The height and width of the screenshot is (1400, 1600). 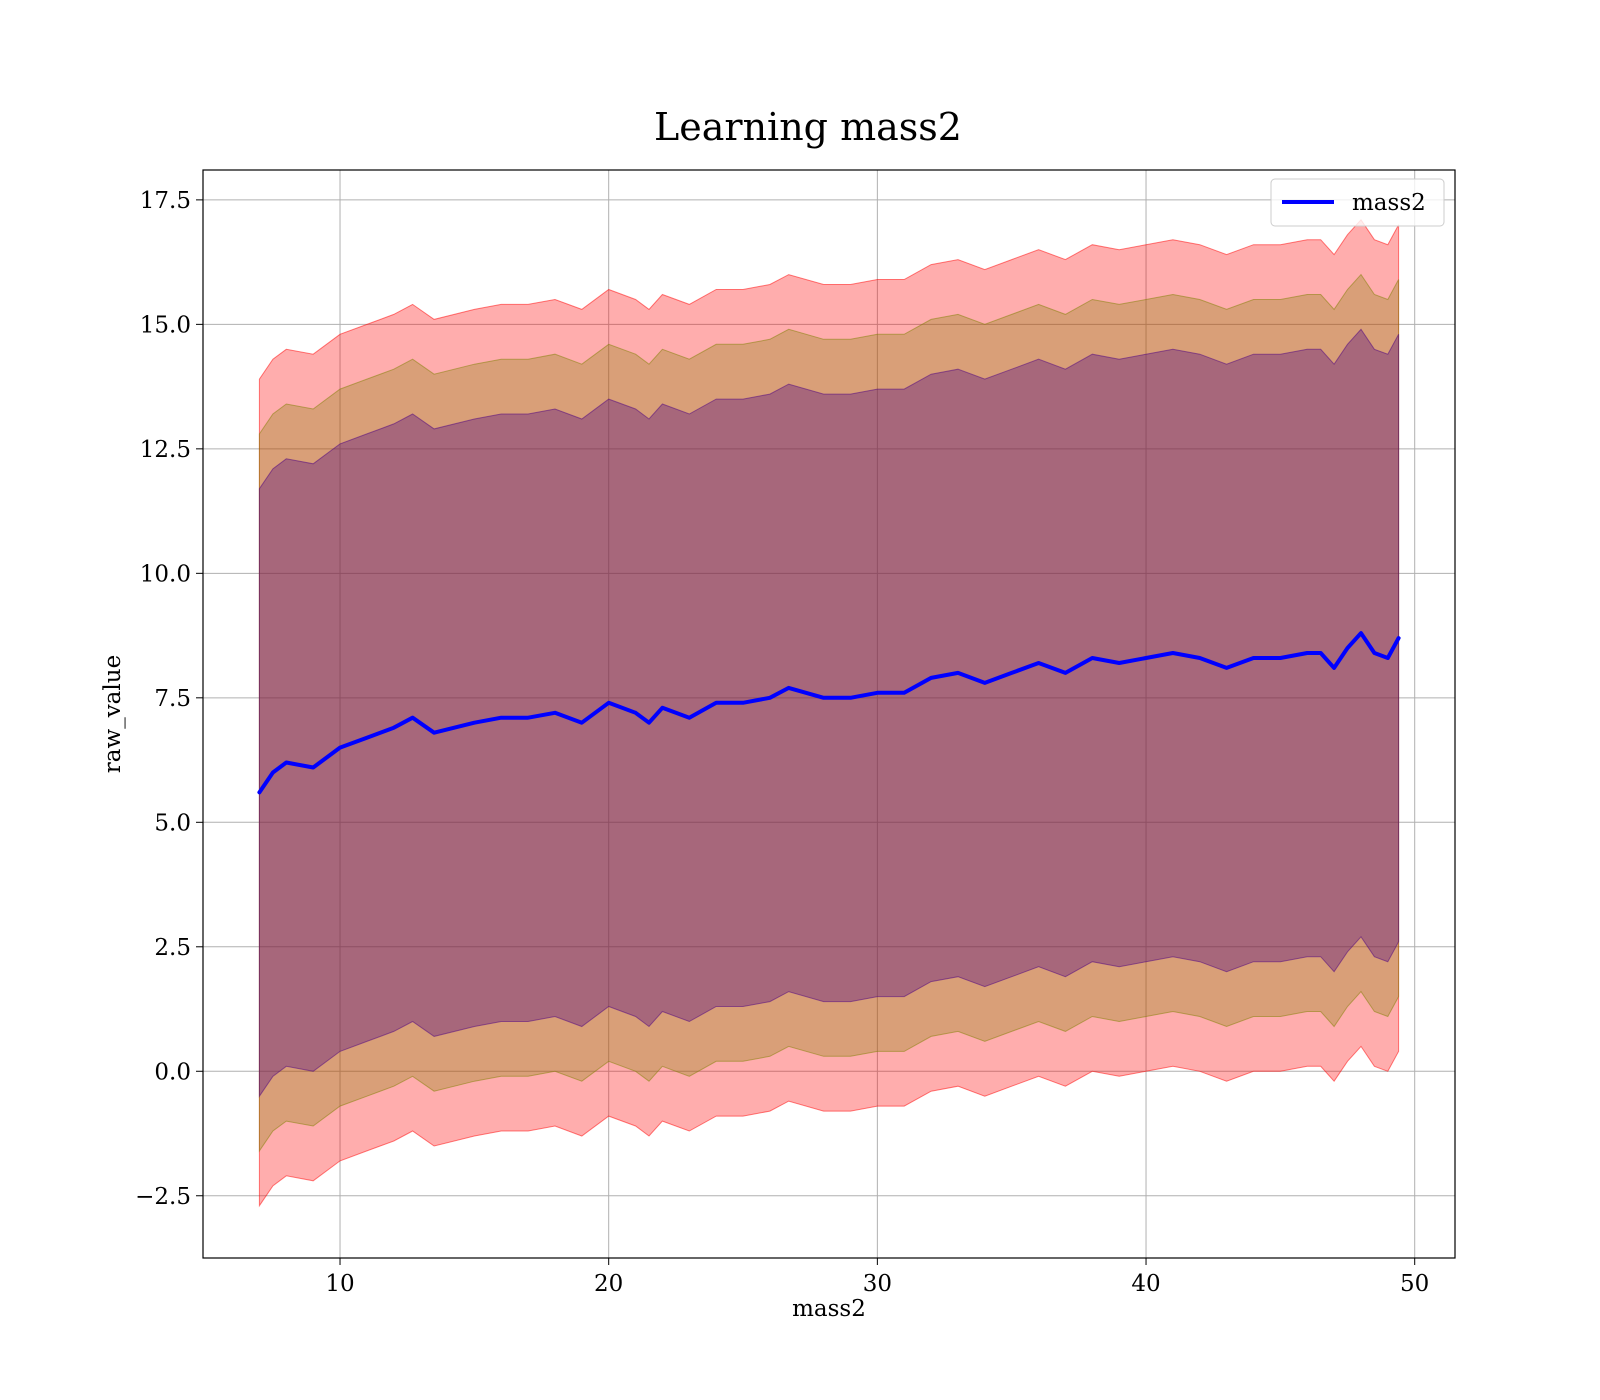 I want to click on y-tick-label: 7.5, so click(x=172, y=699).